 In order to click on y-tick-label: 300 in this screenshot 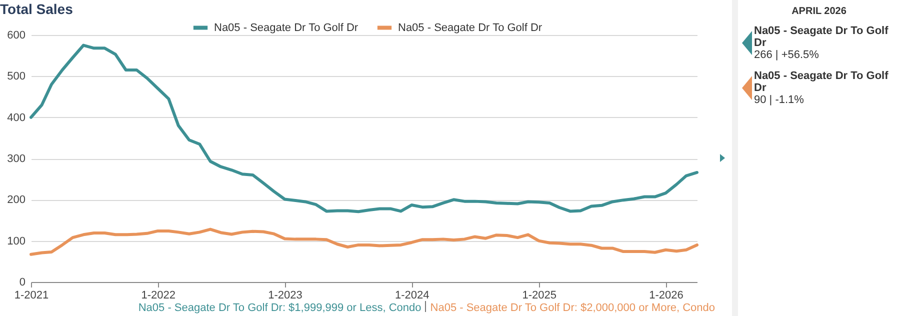, I will do `click(16, 159)`.